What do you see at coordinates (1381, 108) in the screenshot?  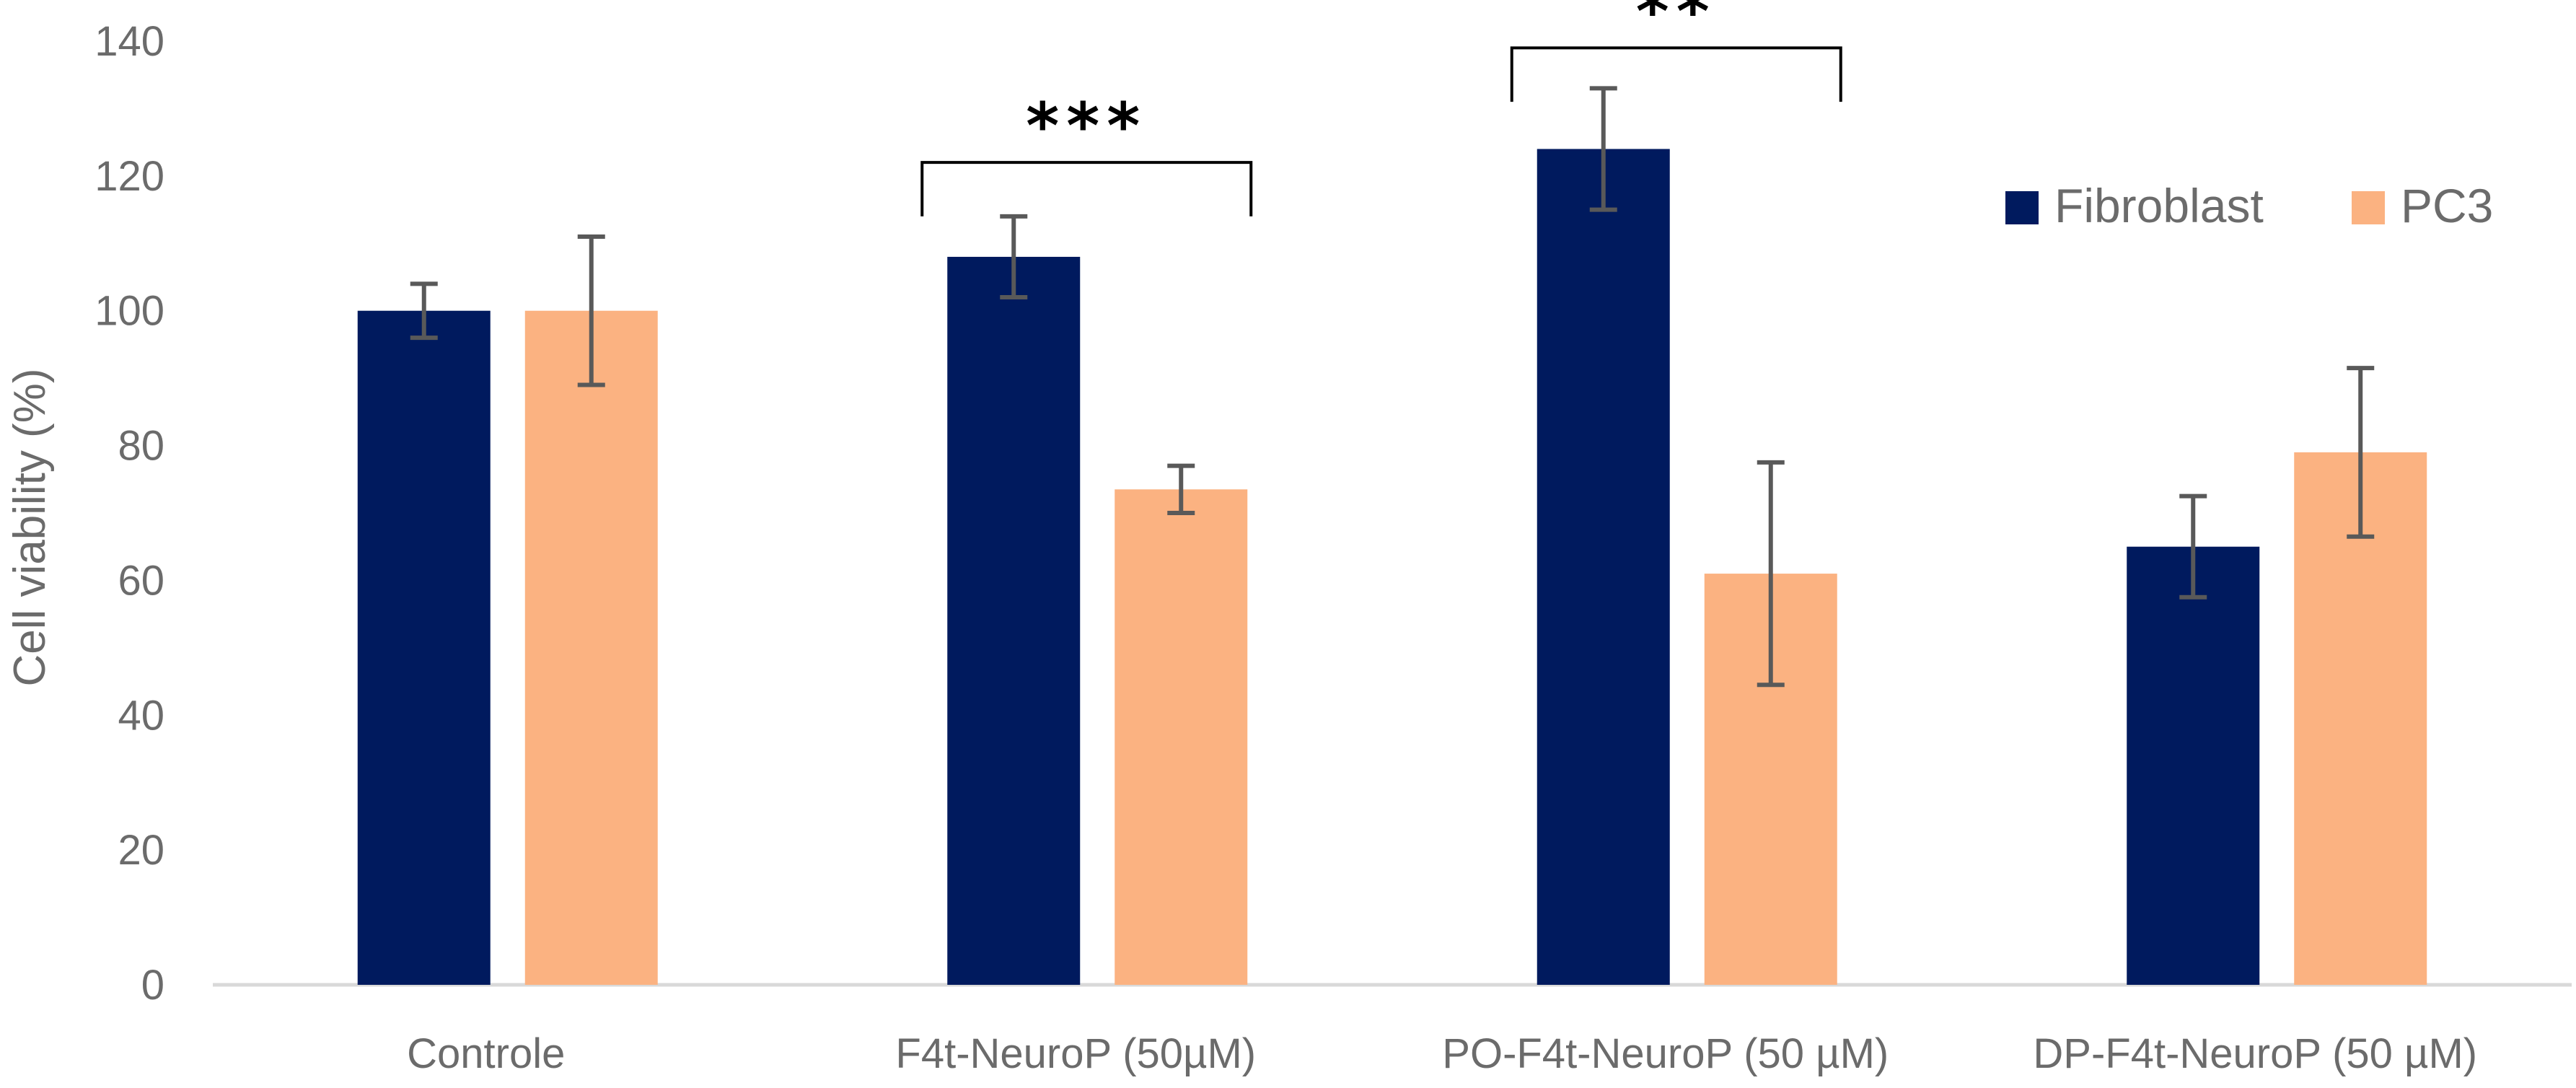 I see `significance-brackets: *****` at bounding box center [1381, 108].